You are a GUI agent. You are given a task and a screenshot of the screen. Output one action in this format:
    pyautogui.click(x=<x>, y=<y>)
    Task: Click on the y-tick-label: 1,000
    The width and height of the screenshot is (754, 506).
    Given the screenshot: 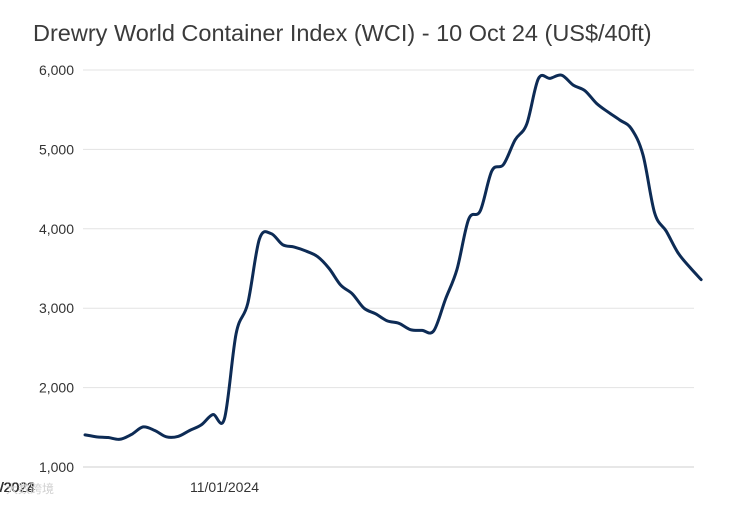 What is the action you would take?
    pyautogui.click(x=56, y=467)
    